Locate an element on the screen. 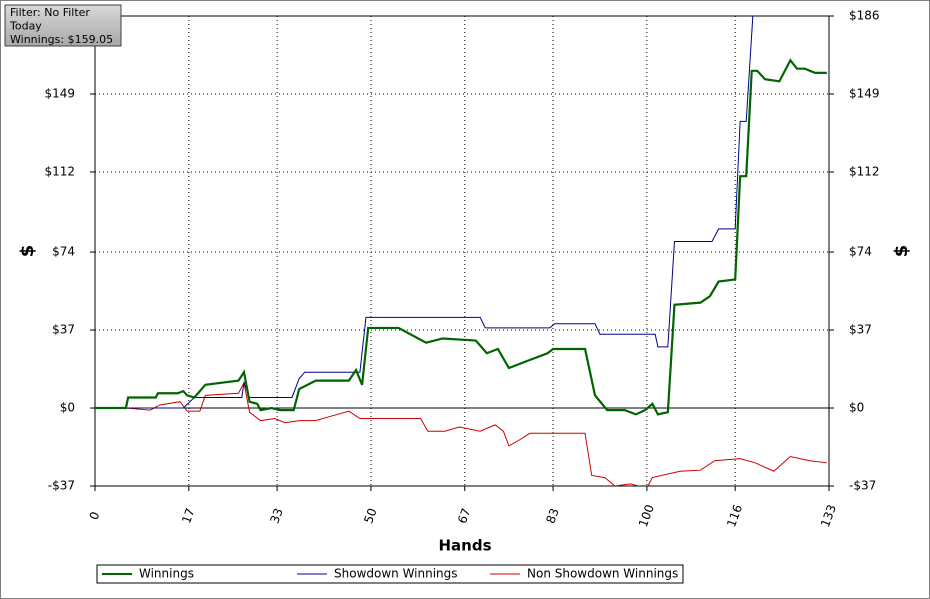 The image size is (930, 599). y-tick-label: $149 is located at coordinates (59, 93).